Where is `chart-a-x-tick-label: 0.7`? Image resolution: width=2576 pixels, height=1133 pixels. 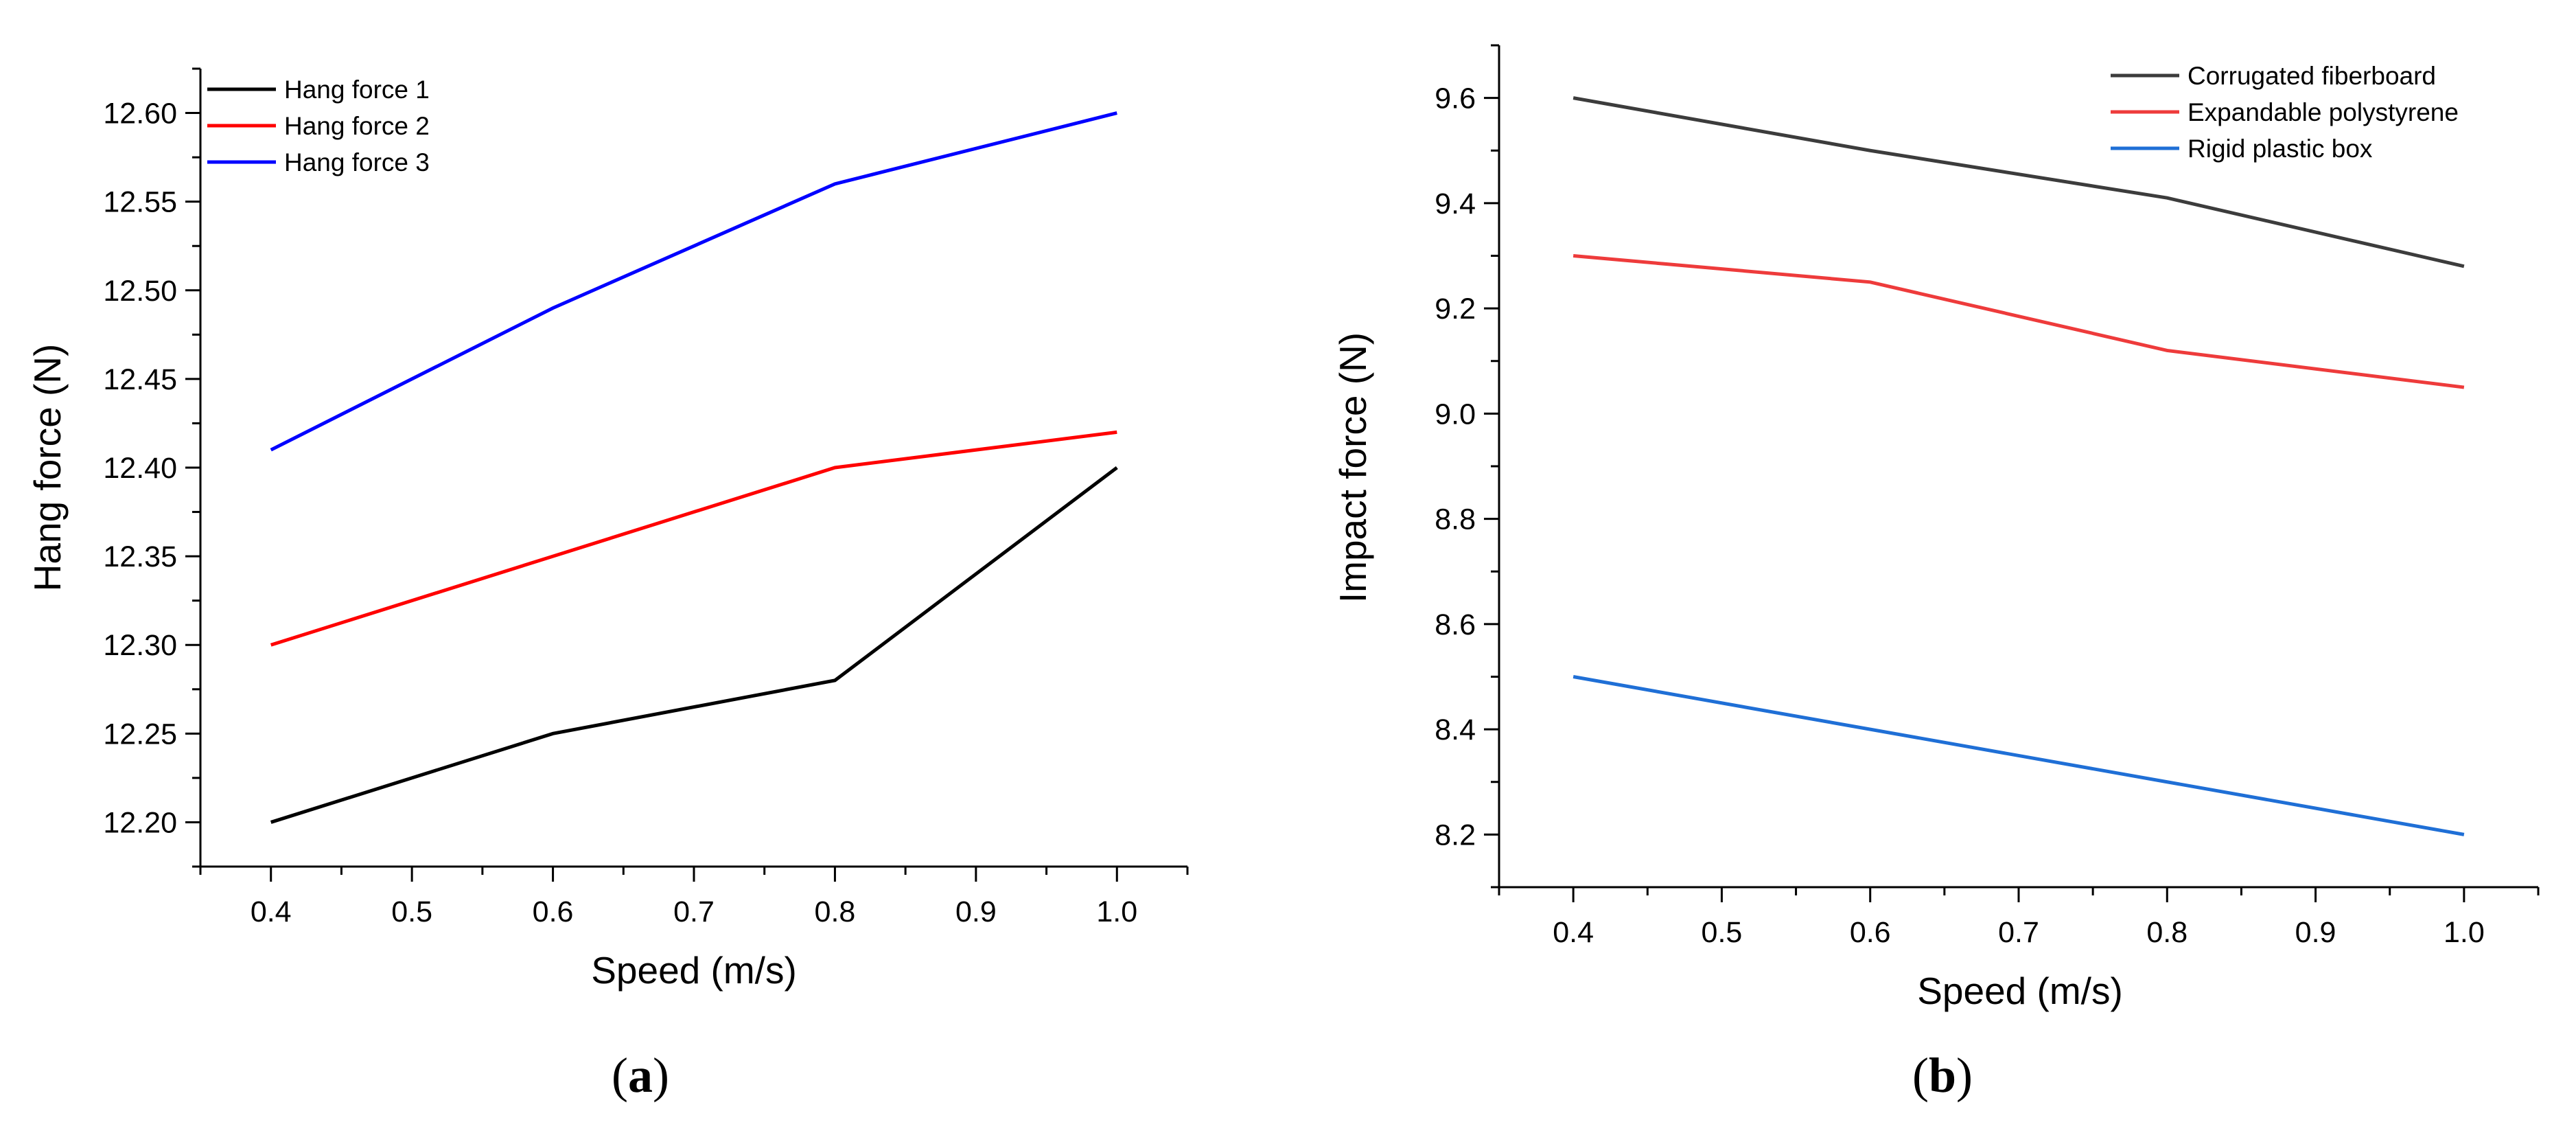
chart-a-x-tick-label: 0.7 is located at coordinates (694, 911).